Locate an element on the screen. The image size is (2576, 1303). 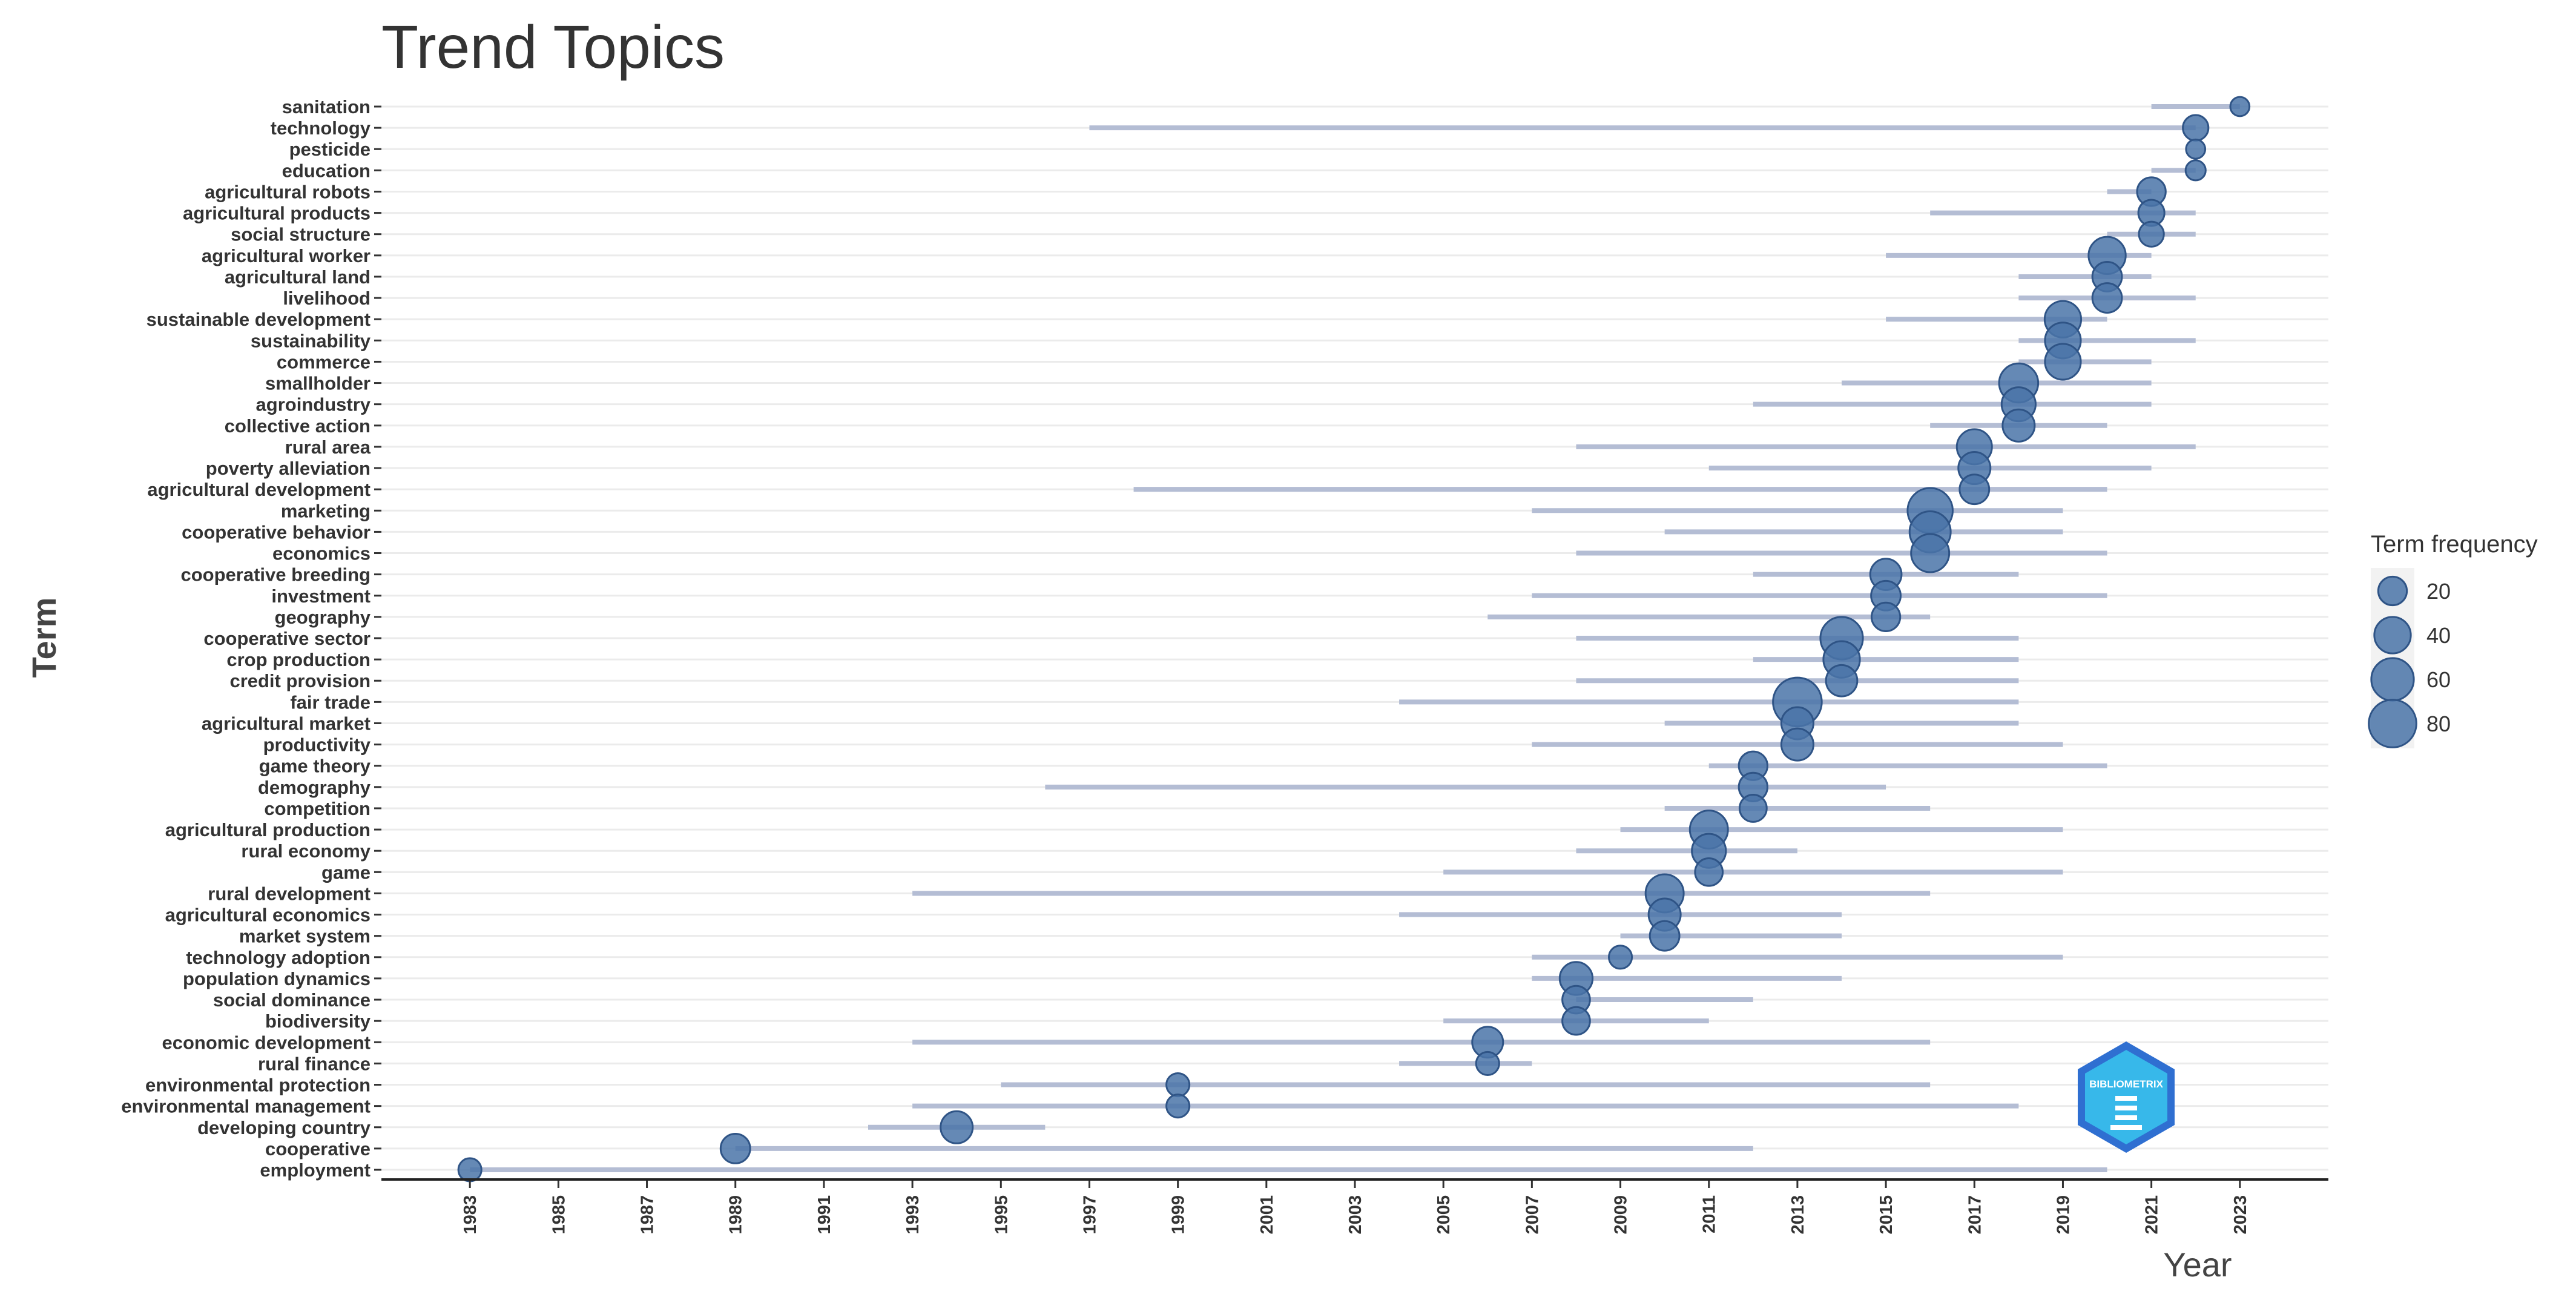
term-label: cooperative behavior is located at coordinates (276, 532).